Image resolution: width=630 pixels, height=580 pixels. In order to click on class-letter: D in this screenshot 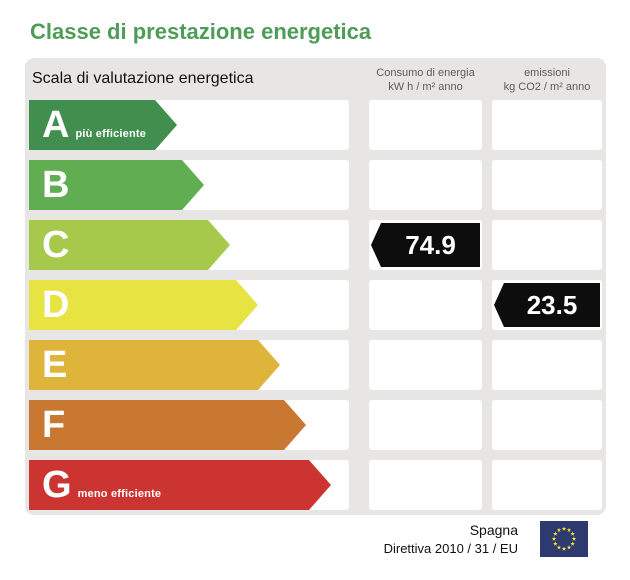, I will do `click(56, 305)`.